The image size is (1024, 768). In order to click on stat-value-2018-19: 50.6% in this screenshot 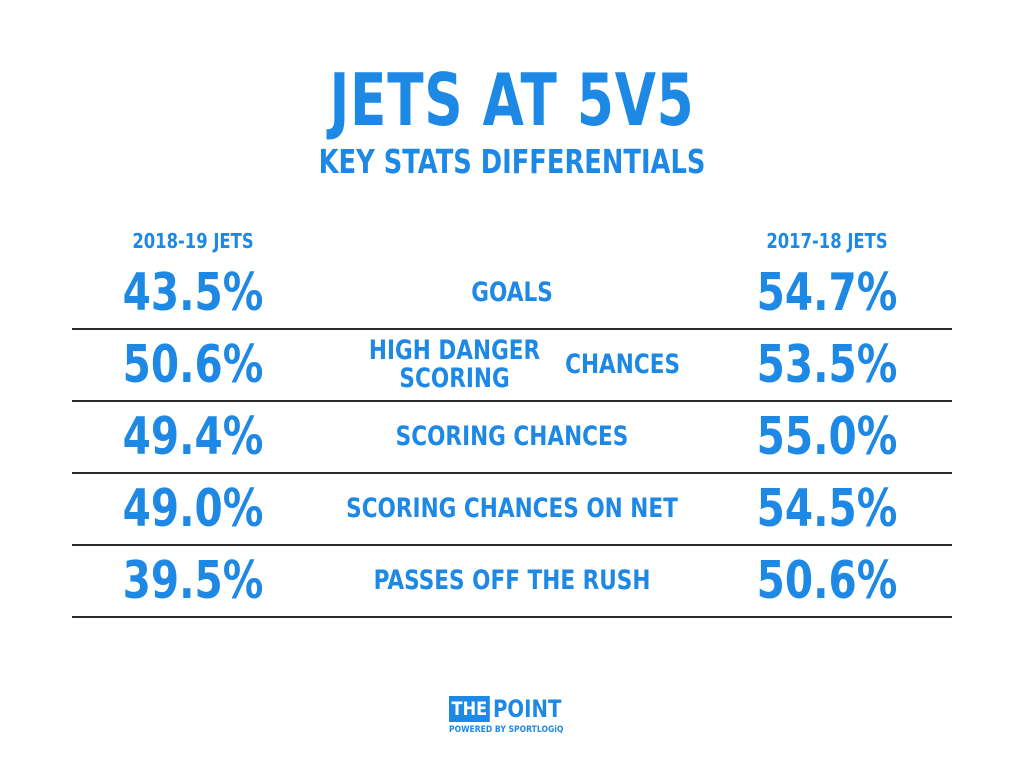, I will do `click(193, 365)`.